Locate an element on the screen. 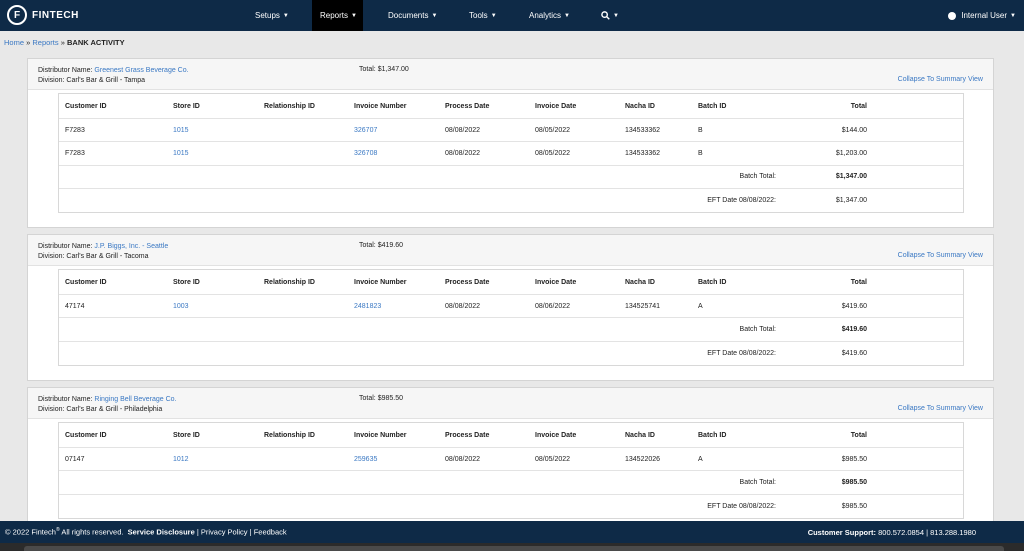 Image resolution: width=1024 pixels, height=551 pixels. fintech-logo-icon: F is located at coordinates (17, 15).